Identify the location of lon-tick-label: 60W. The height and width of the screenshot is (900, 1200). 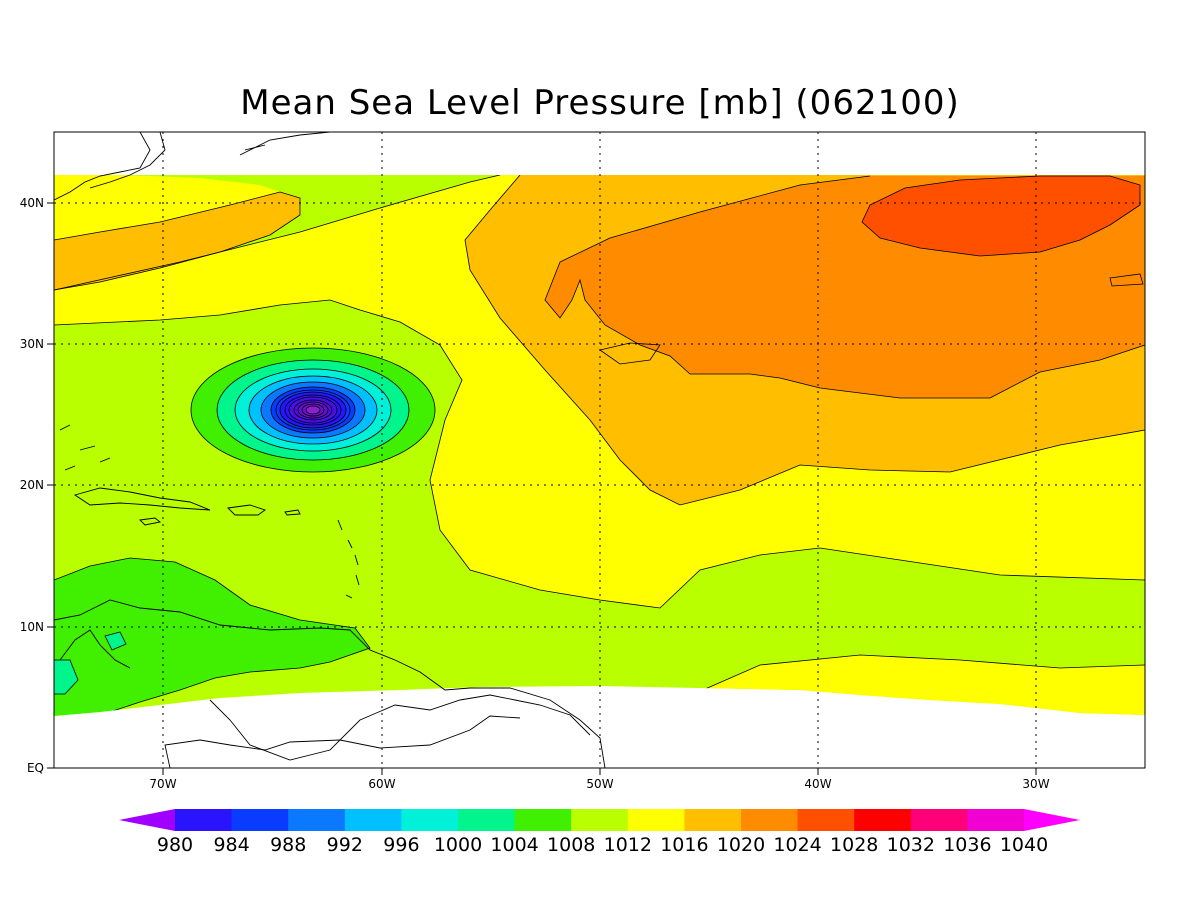
(381, 784).